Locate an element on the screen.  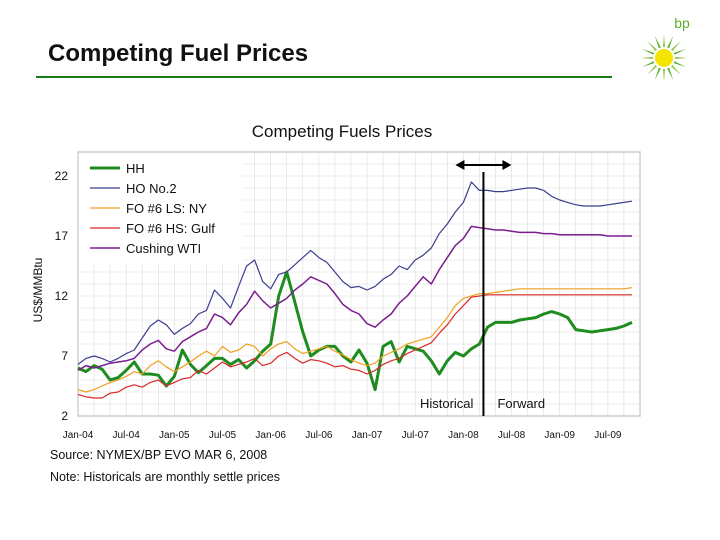
x-tick-label: Jul-04 is located at coordinates (127, 435).